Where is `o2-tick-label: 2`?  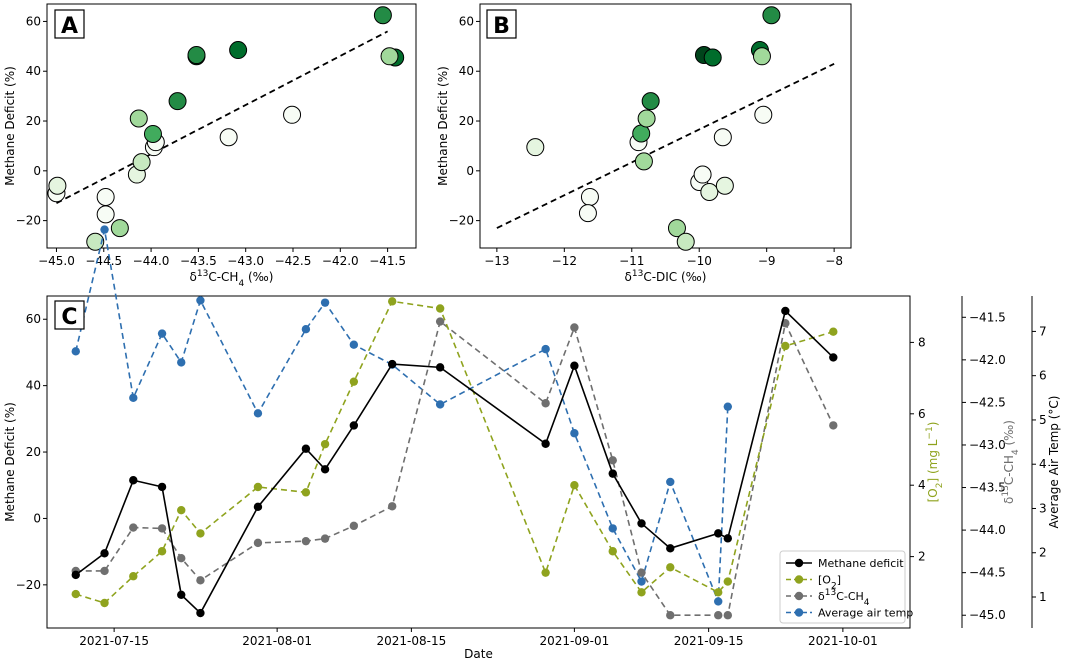 o2-tick-label: 2 is located at coordinates (922, 557).